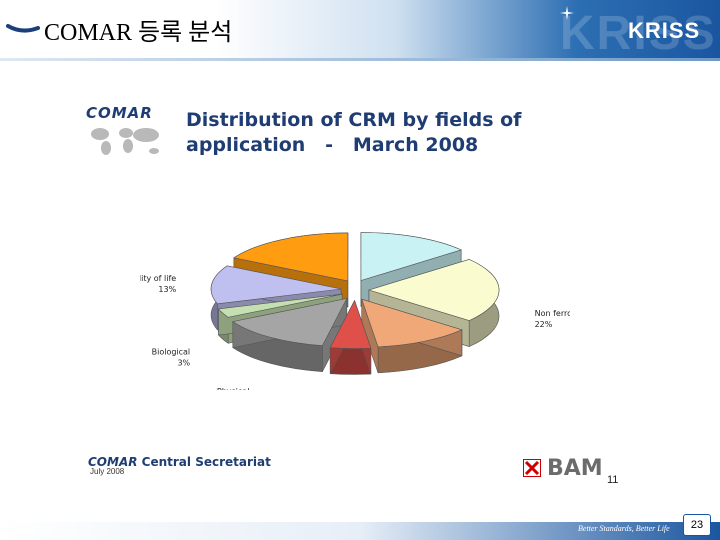  Describe the element at coordinates (107, 471) in the screenshot. I see `footer-date: July 2008` at that location.